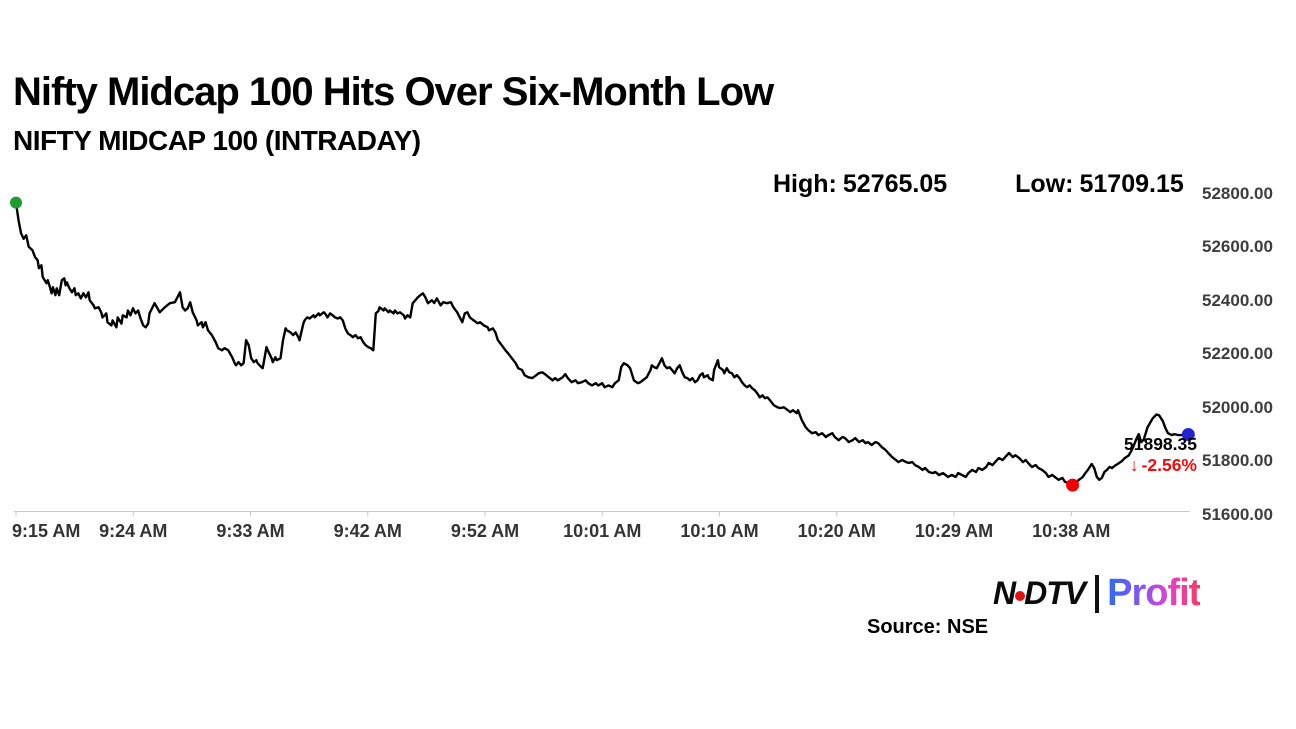 The height and width of the screenshot is (729, 1296). I want to click on page-title: Nifty Midcap 100 Hits Over Six-Month Low, so click(393, 92).